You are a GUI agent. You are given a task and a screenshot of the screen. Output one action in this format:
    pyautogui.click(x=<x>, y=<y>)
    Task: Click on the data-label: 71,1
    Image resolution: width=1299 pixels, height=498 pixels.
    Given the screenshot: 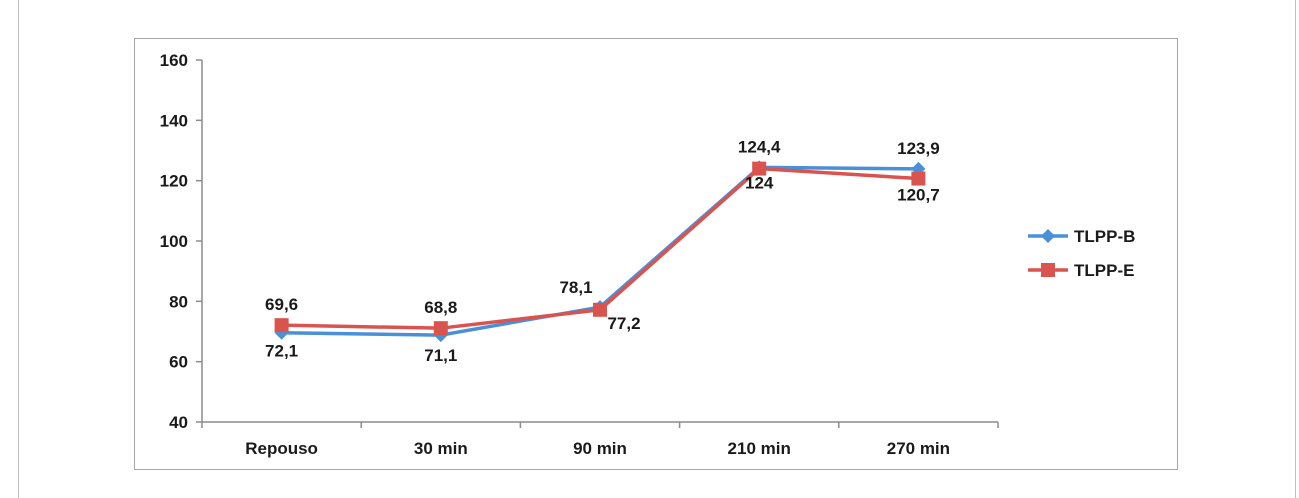 What is the action you would take?
    pyautogui.click(x=440, y=355)
    